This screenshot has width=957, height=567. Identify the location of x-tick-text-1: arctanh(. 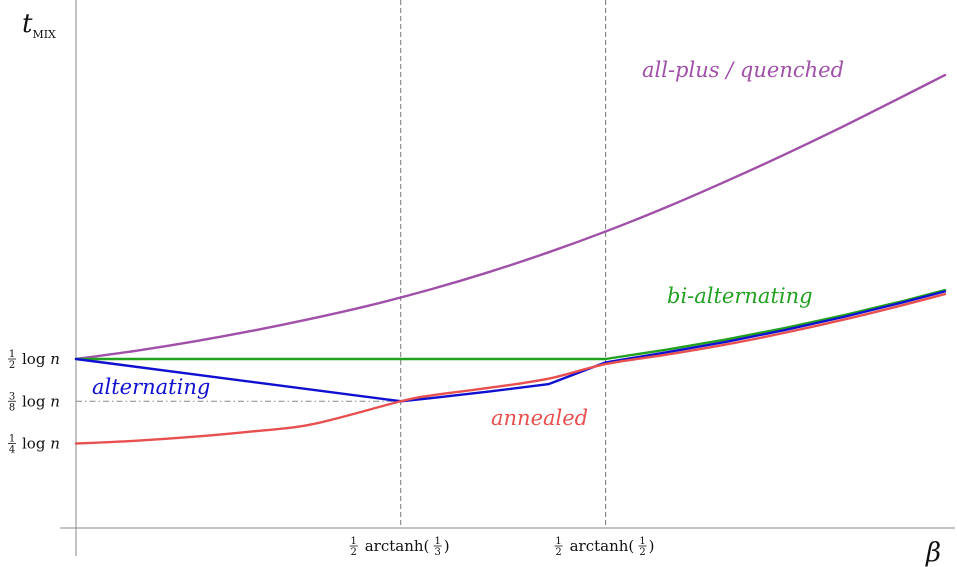
(602, 546).